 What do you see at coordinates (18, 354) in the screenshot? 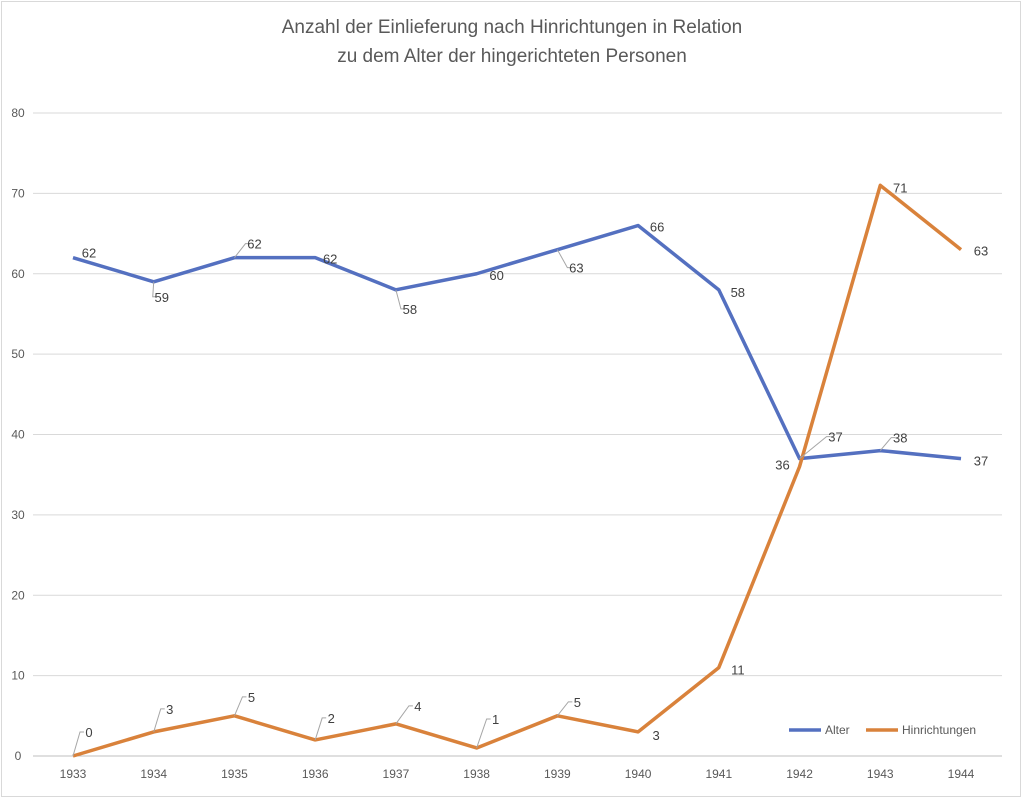
I see `y-tick-label: 50` at bounding box center [18, 354].